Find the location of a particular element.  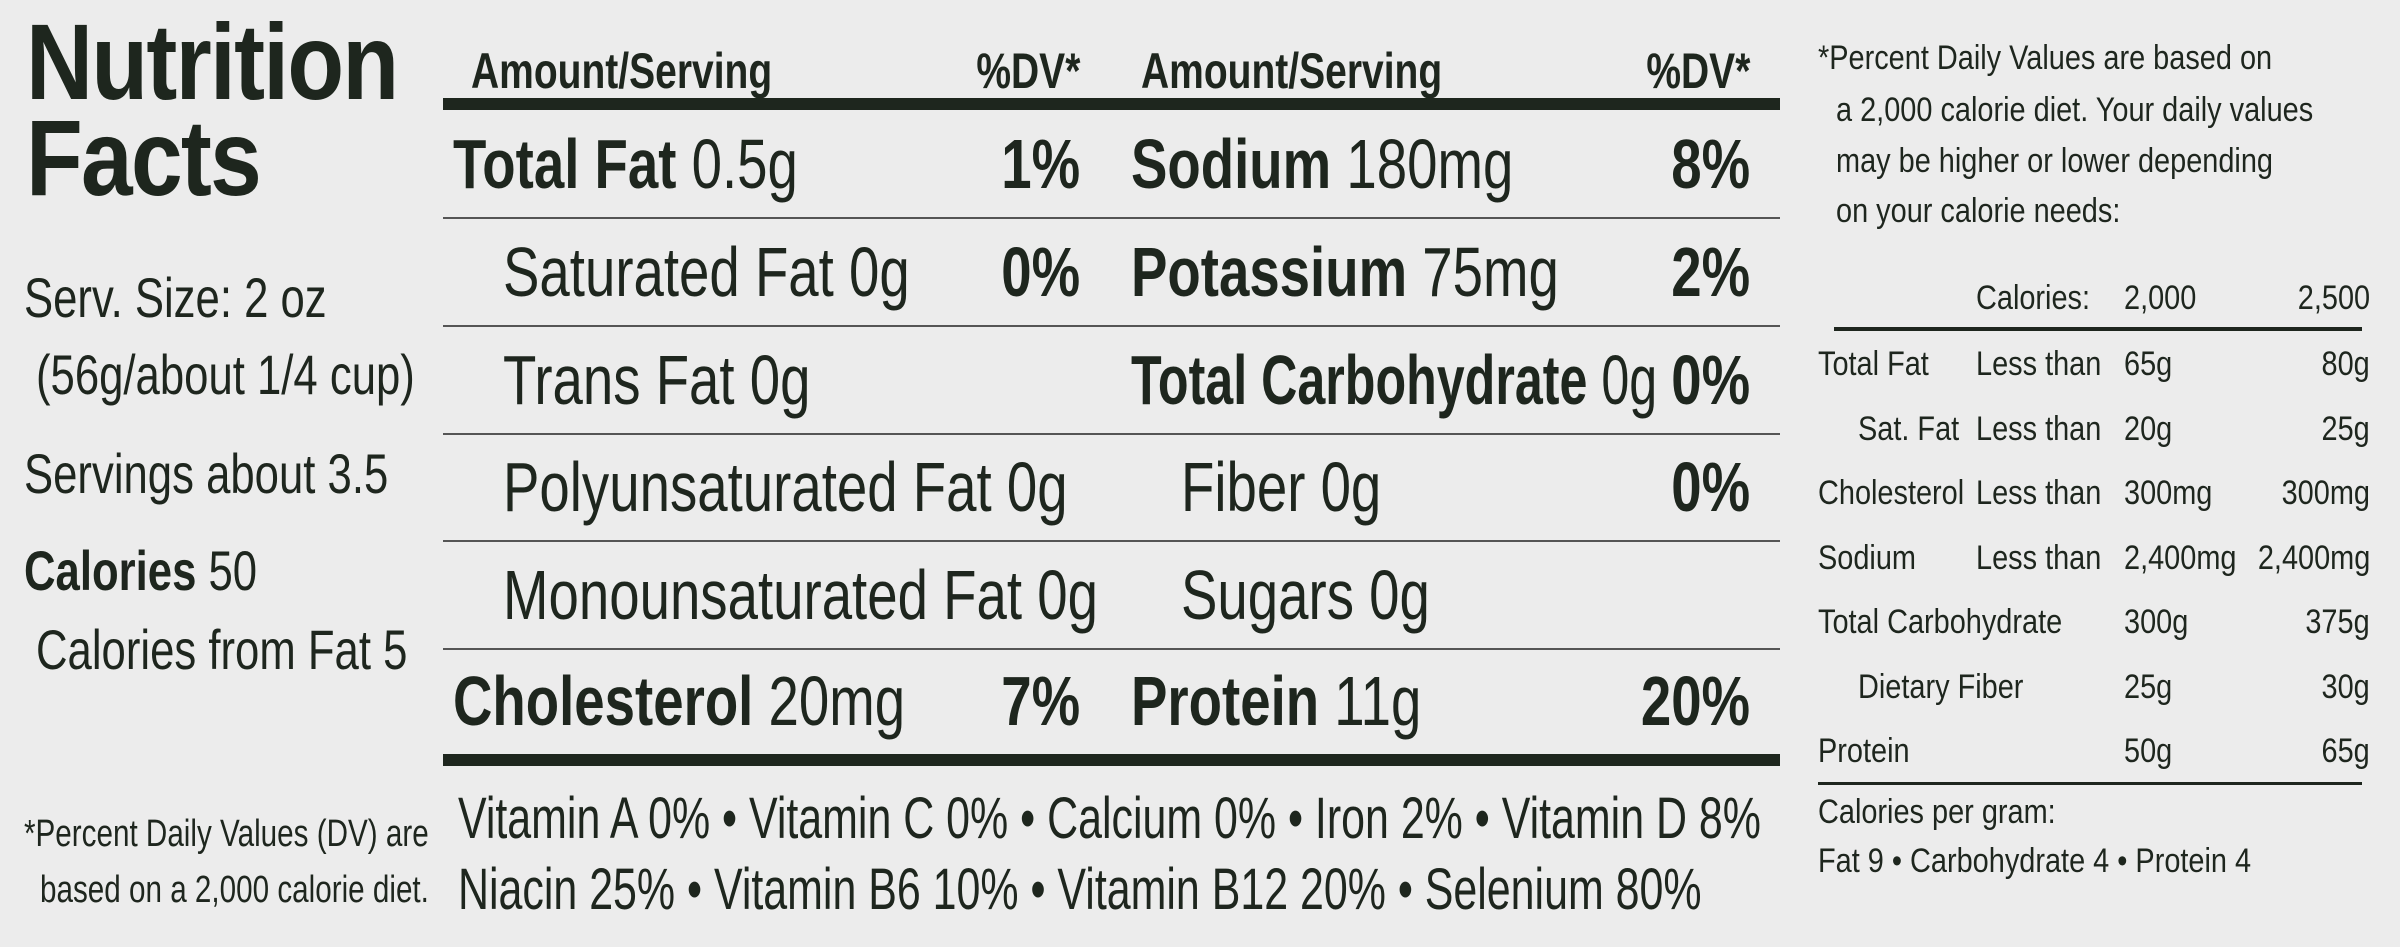

dv-header-left: %DV* is located at coordinates (1027, 71).